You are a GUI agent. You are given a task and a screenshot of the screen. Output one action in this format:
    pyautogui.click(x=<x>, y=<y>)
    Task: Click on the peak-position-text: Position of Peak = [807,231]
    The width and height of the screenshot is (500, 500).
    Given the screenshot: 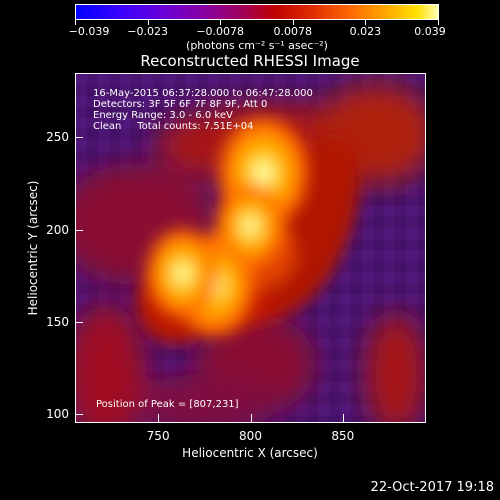 What is the action you would take?
    pyautogui.click(x=167, y=404)
    